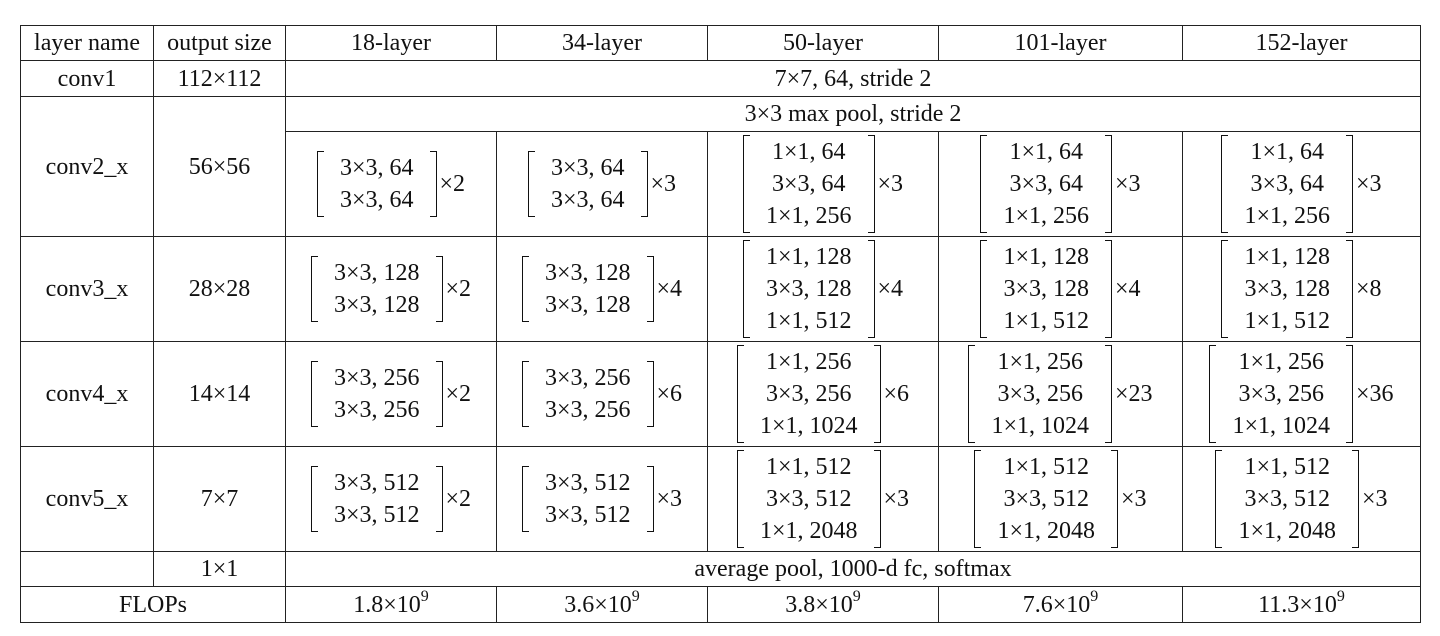 The height and width of the screenshot is (636, 1440). I want to click on block-cell: 1×1, 256 3×3, 256 1×1, 1024 ×6, so click(823, 394).